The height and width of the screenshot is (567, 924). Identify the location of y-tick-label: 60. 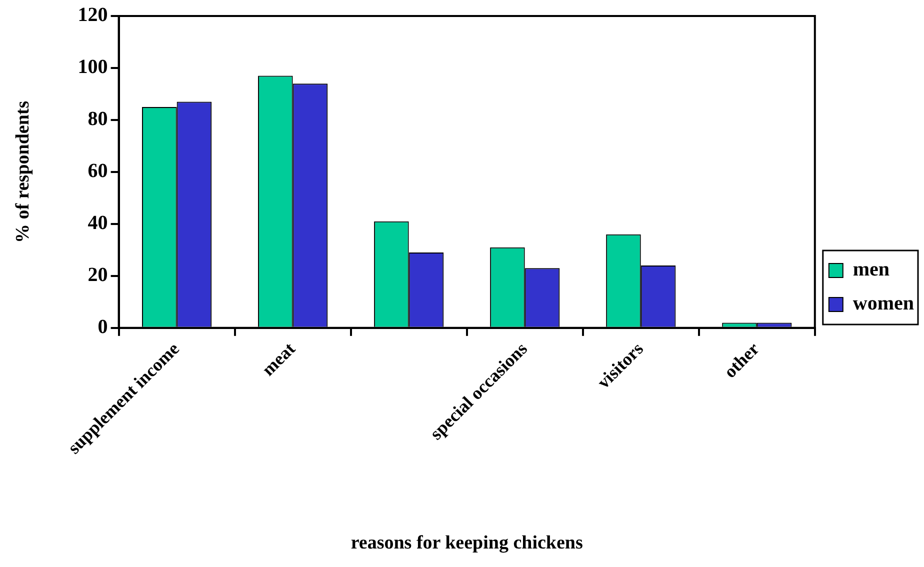
(98, 171).